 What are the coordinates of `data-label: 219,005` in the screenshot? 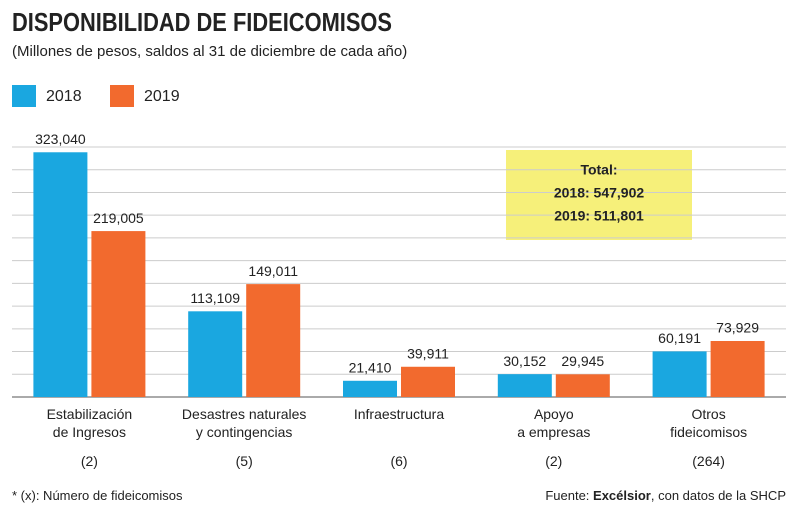 It's located at (118, 218).